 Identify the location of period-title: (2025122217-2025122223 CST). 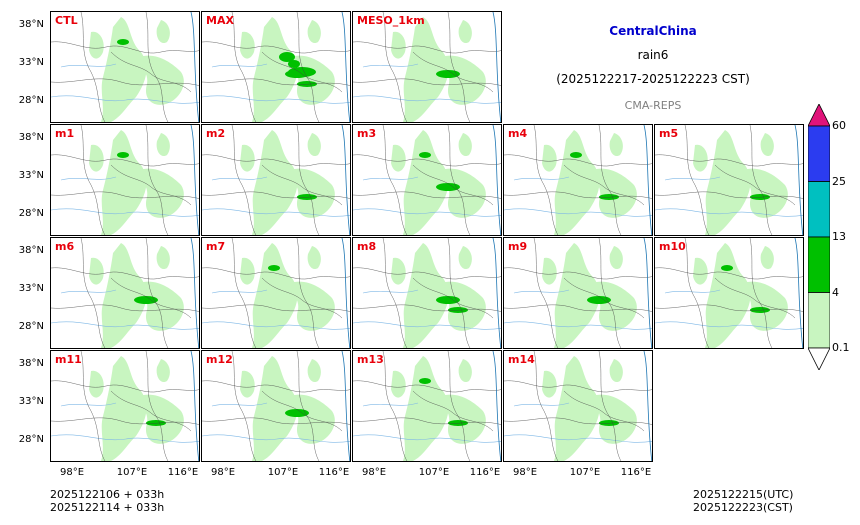
(653, 79).